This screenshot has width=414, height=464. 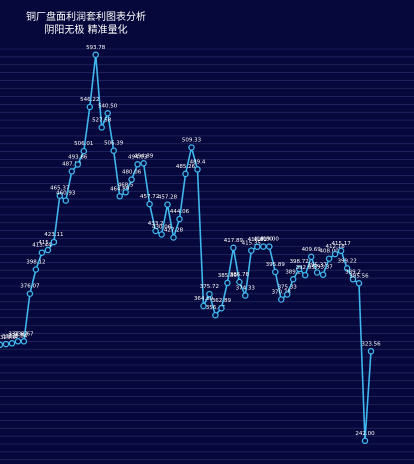 What do you see at coordinates (276, 265) in the screenshot?
I see `data-label: 395.89` at bounding box center [276, 265].